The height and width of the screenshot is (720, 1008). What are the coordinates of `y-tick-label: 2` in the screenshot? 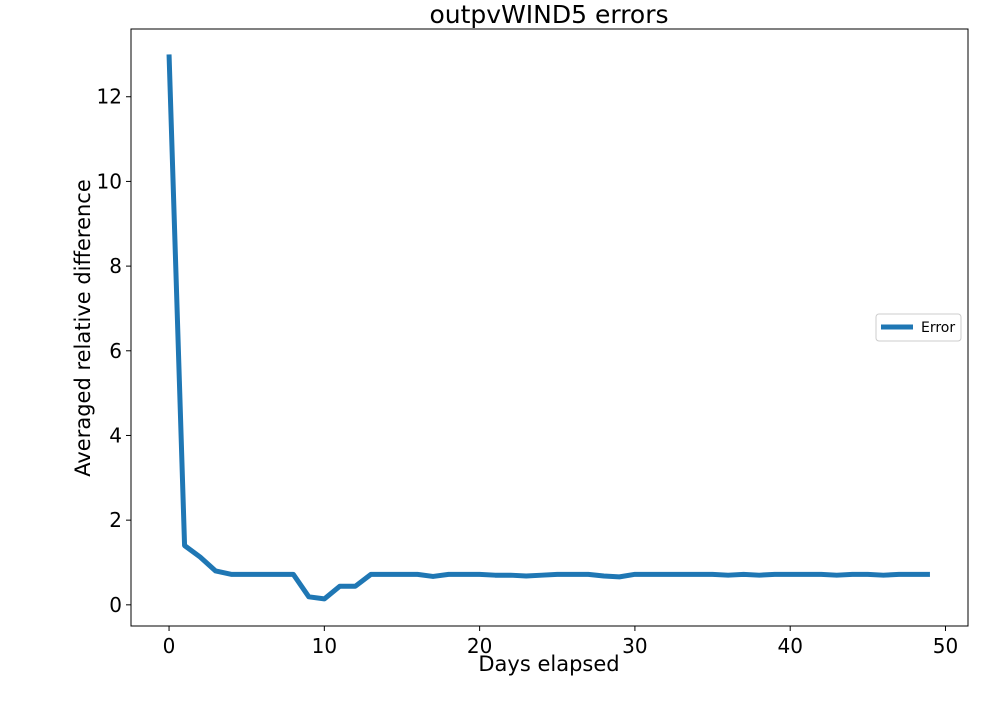 It's located at (115, 520).